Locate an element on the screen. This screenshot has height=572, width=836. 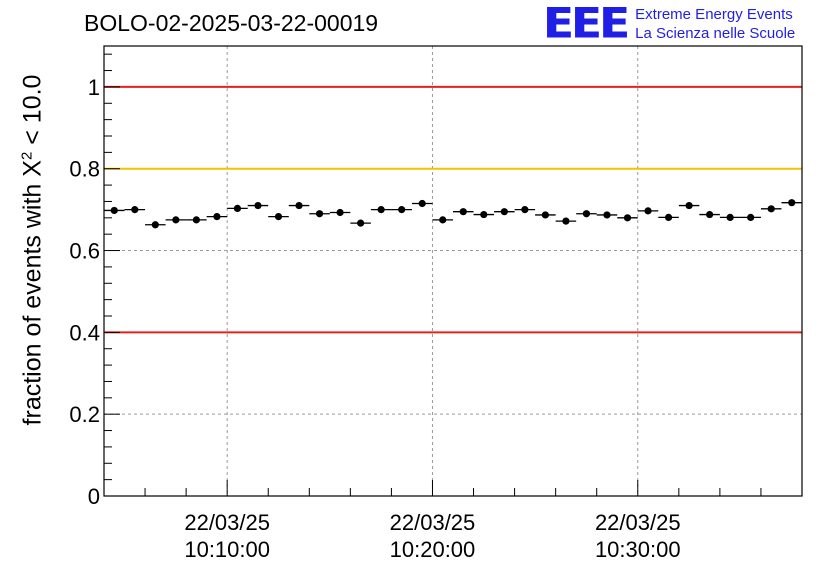
y-tick-label: 0.2 is located at coordinates (84, 414).